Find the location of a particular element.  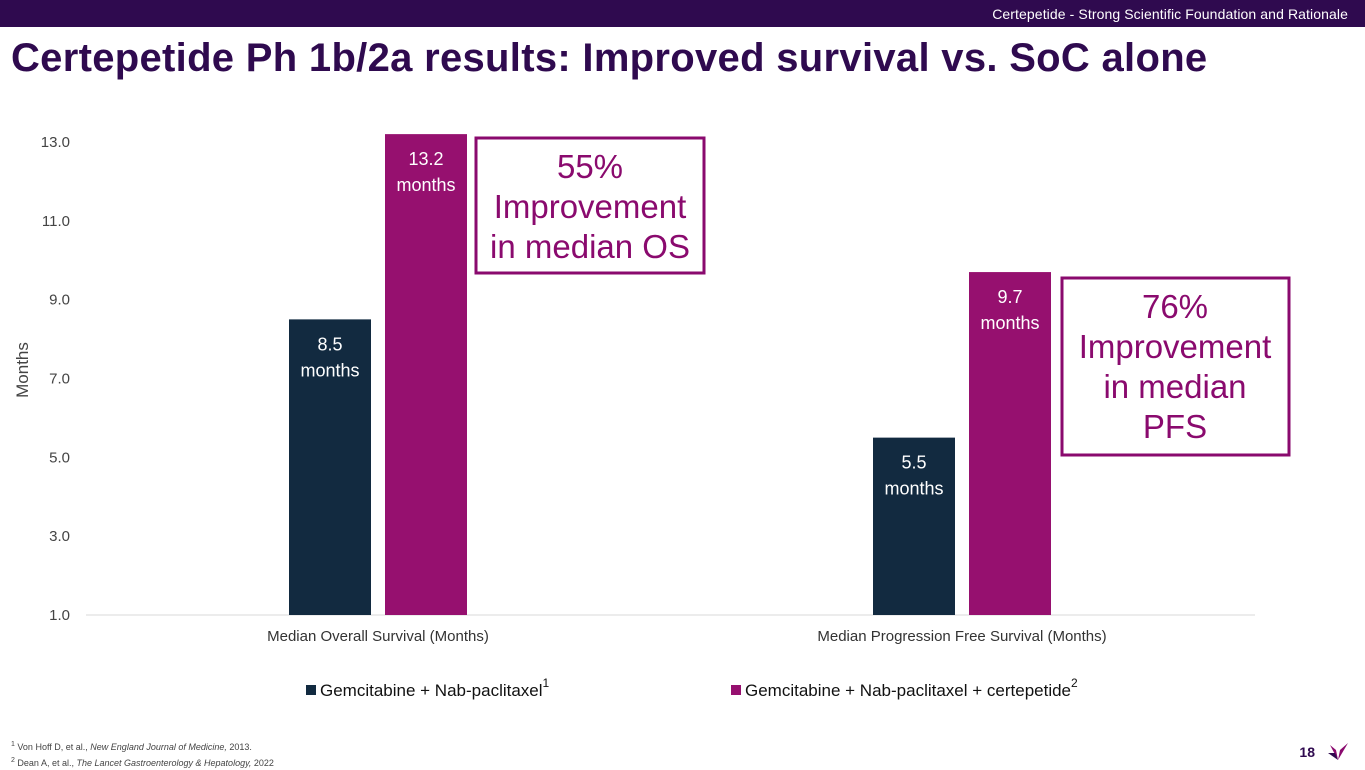

x-category-label: Median Overall Survival (Months) is located at coordinates (378, 636).